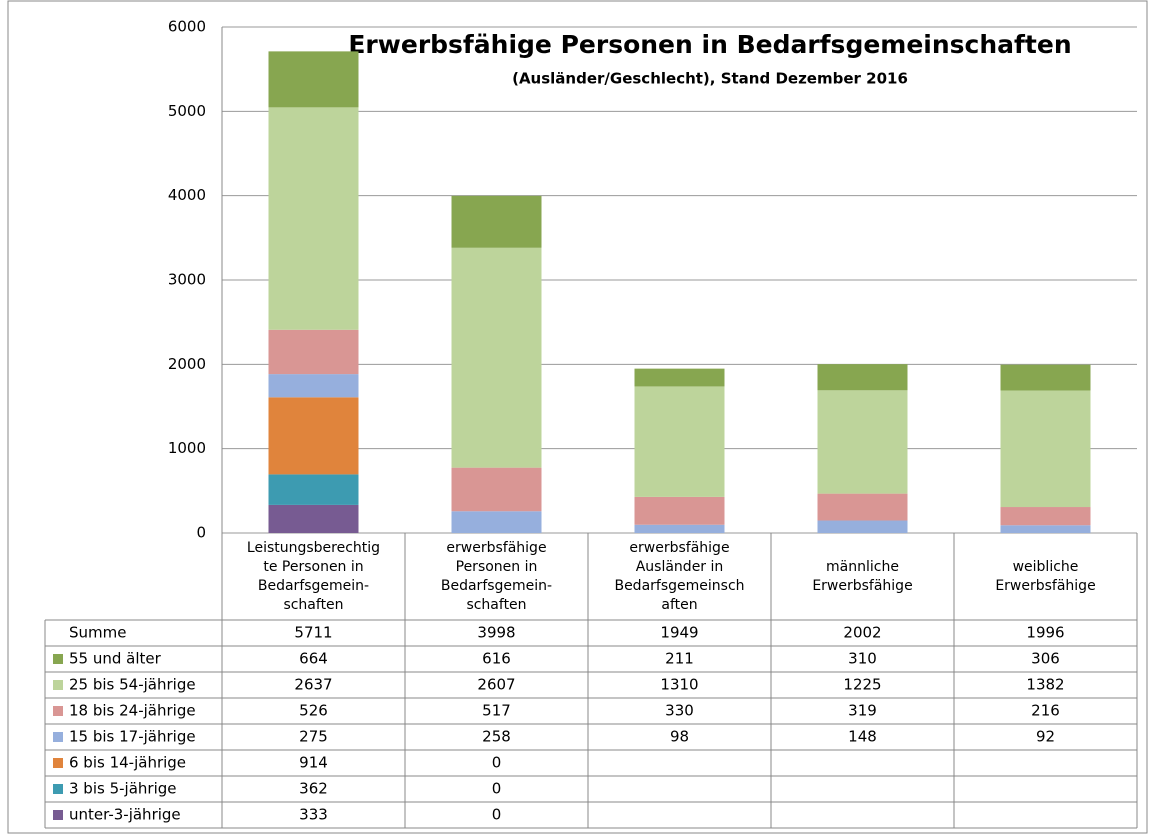  Describe the element at coordinates (1045, 576) in the screenshot. I see `x-tick-label: weibliche Erwerbsfähige` at that location.